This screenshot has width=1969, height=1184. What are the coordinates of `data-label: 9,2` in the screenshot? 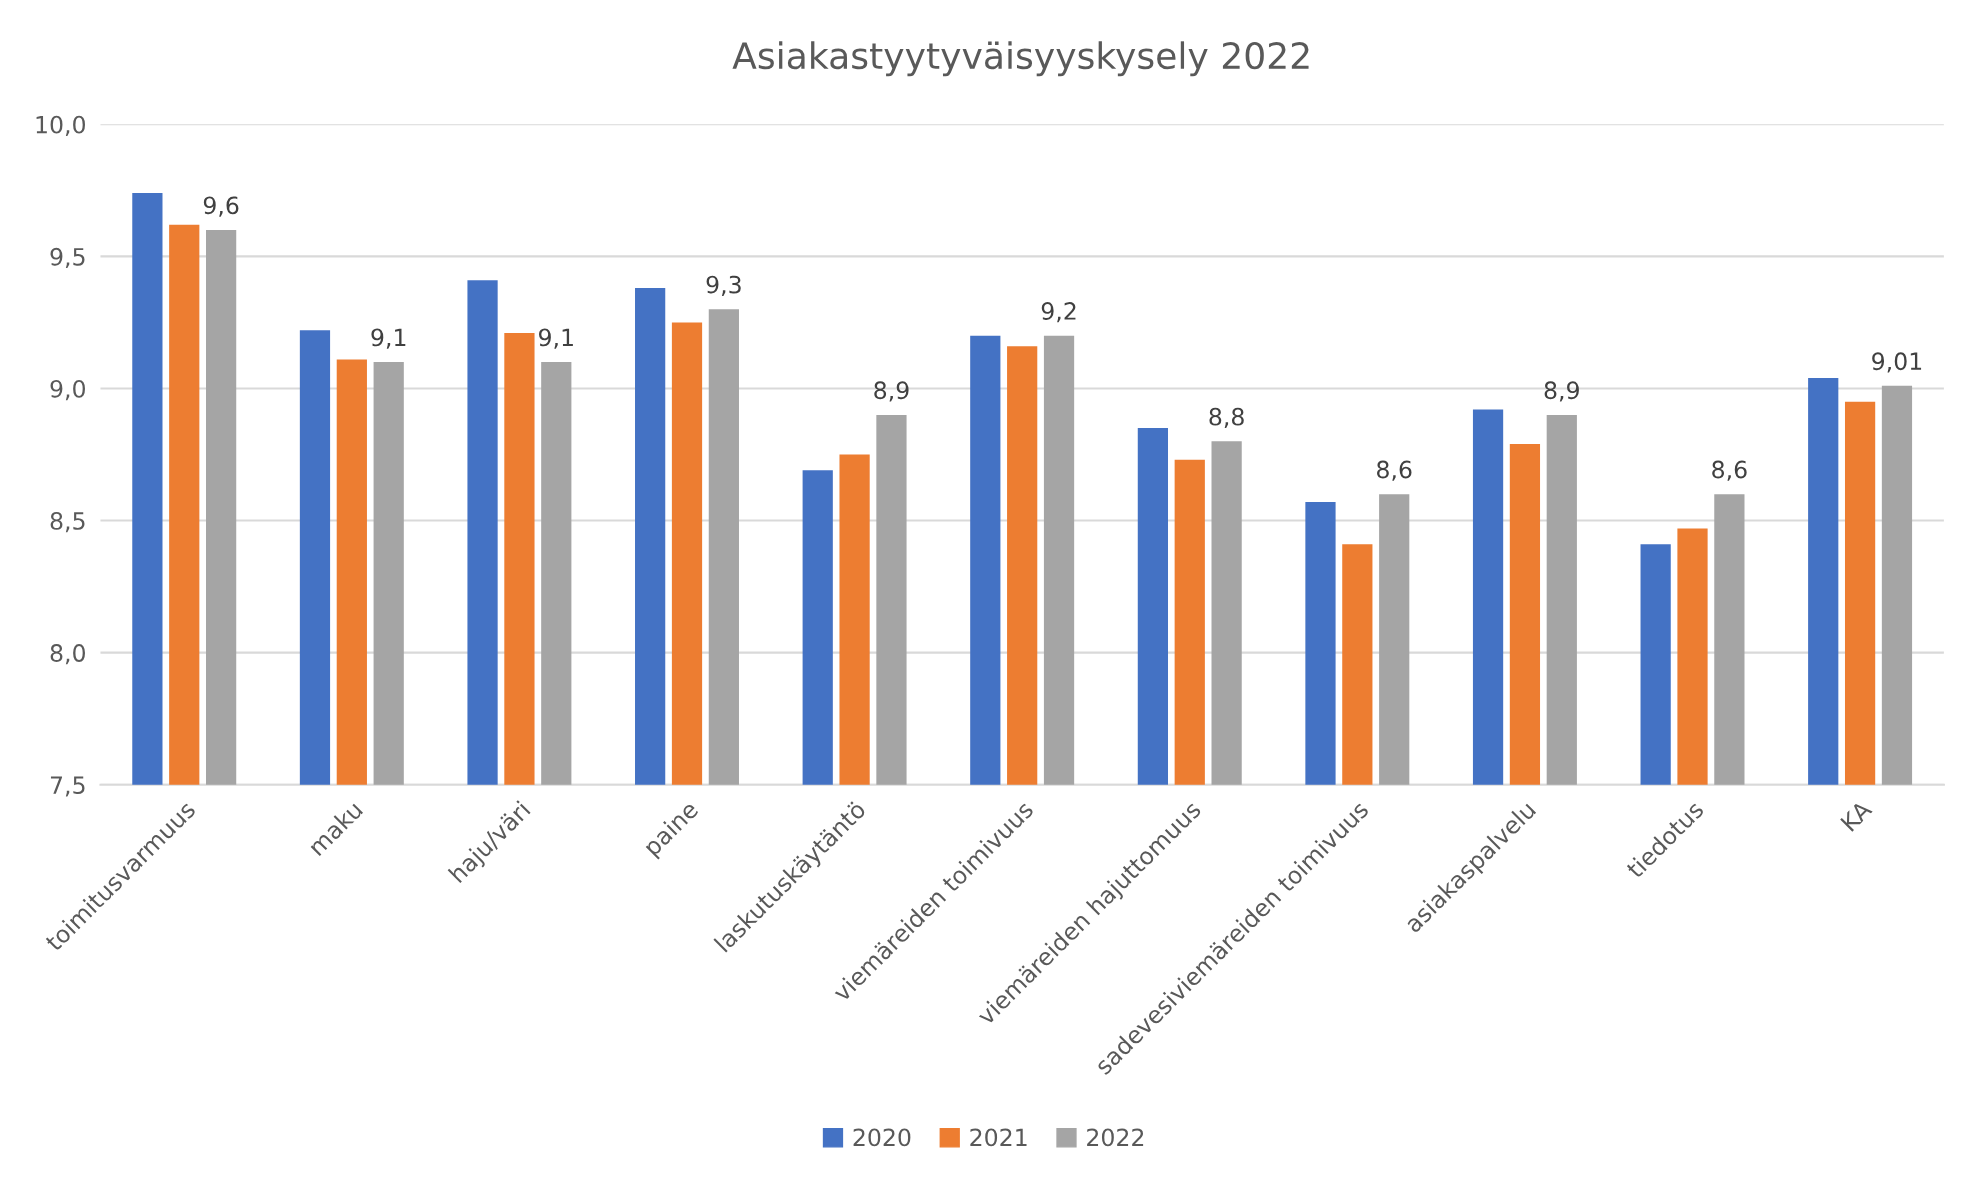 It's located at (1058, 312).